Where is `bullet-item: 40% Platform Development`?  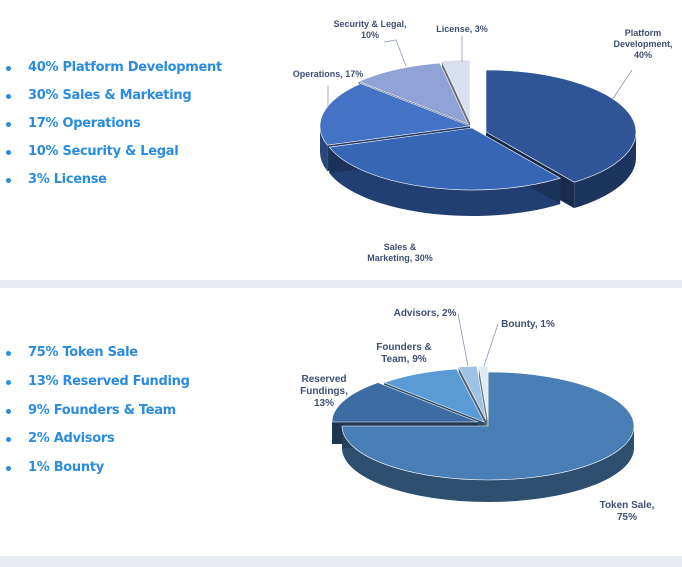
bullet-item: 40% Platform Development is located at coordinates (114, 68).